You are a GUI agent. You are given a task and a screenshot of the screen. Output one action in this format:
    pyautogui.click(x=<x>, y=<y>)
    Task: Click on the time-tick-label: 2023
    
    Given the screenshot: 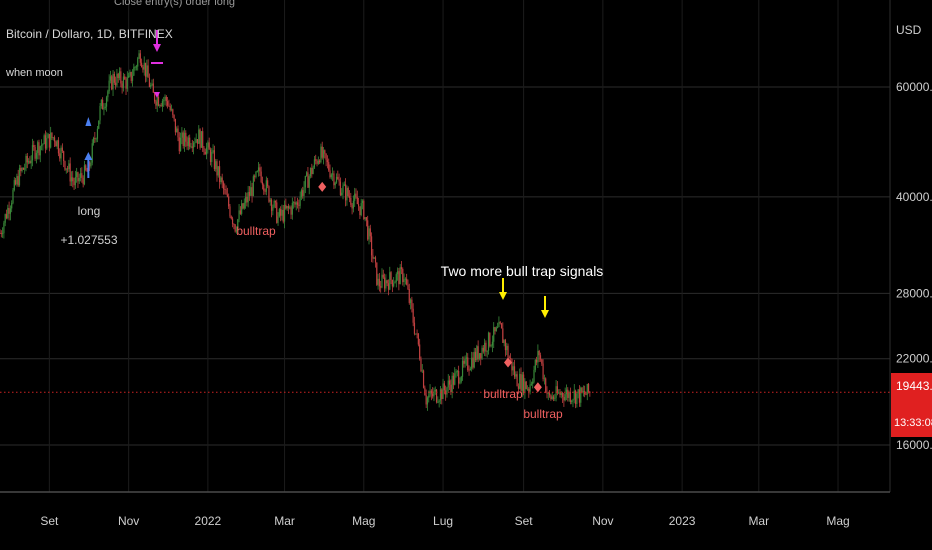 What is the action you would take?
    pyautogui.click(x=682, y=521)
    